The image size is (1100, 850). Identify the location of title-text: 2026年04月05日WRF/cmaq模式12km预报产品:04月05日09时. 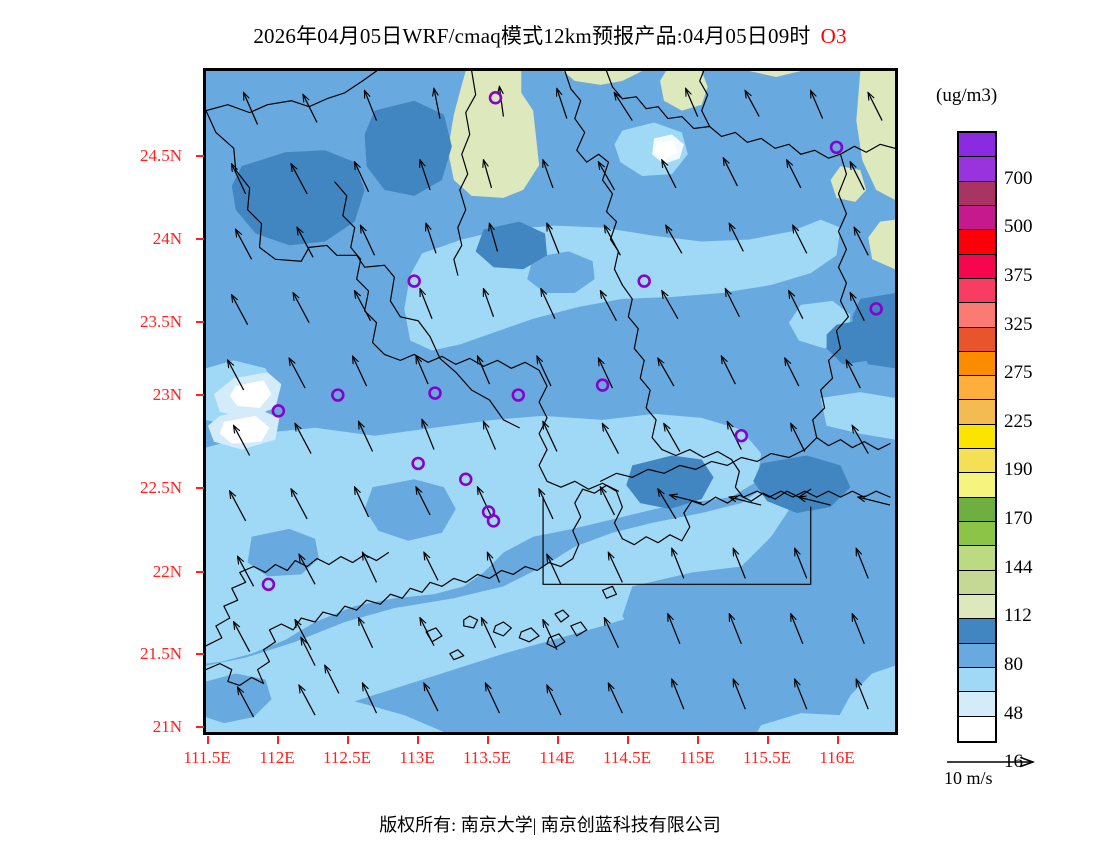
(532, 36).